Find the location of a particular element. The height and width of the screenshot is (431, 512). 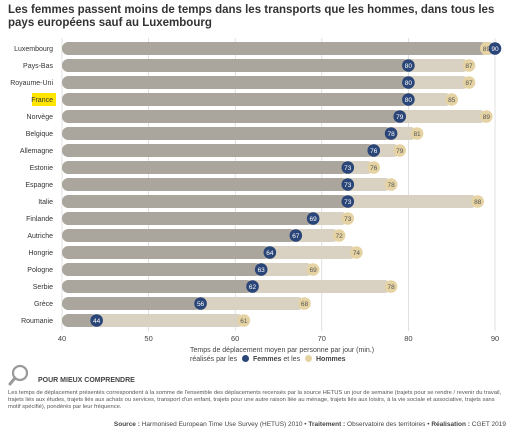

men-value-label: 88 is located at coordinates (478, 202).